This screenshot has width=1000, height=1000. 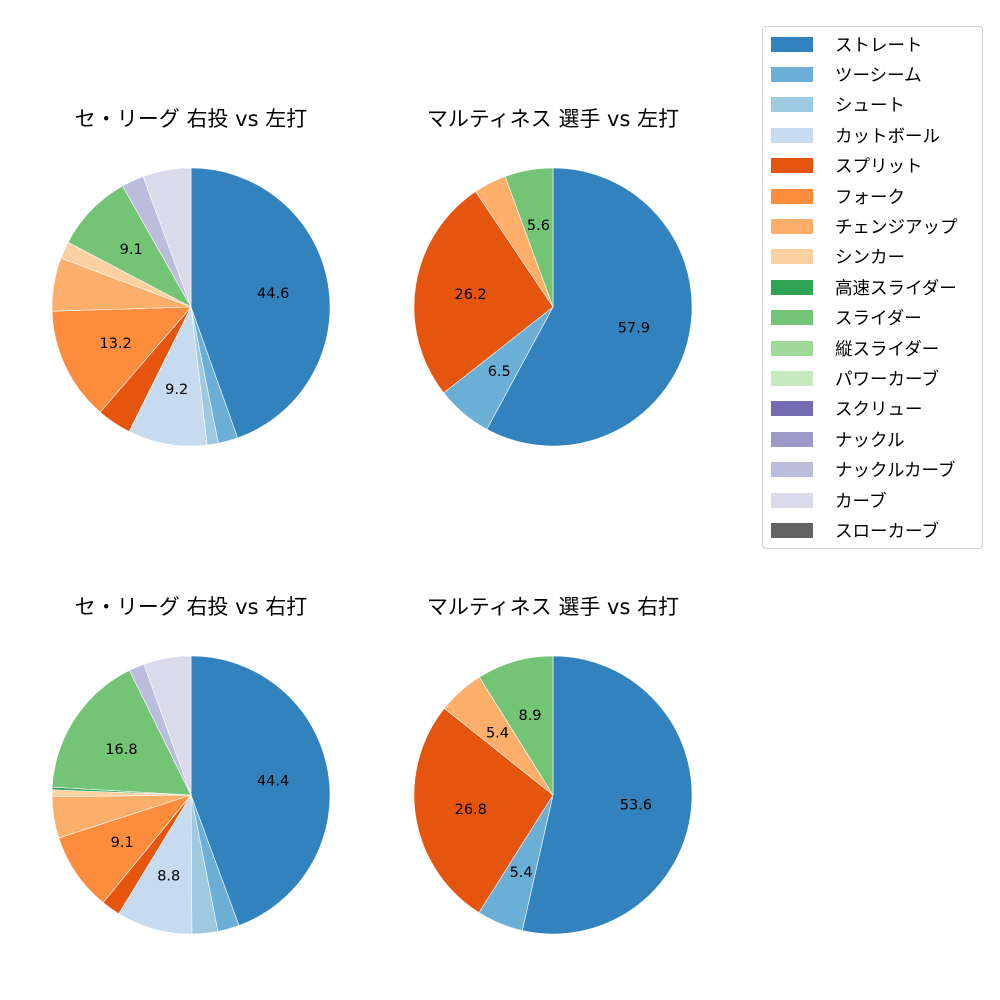 What do you see at coordinates (470, 295) in the screenshot?
I see `pie-value-label: 26.2` at bounding box center [470, 295].